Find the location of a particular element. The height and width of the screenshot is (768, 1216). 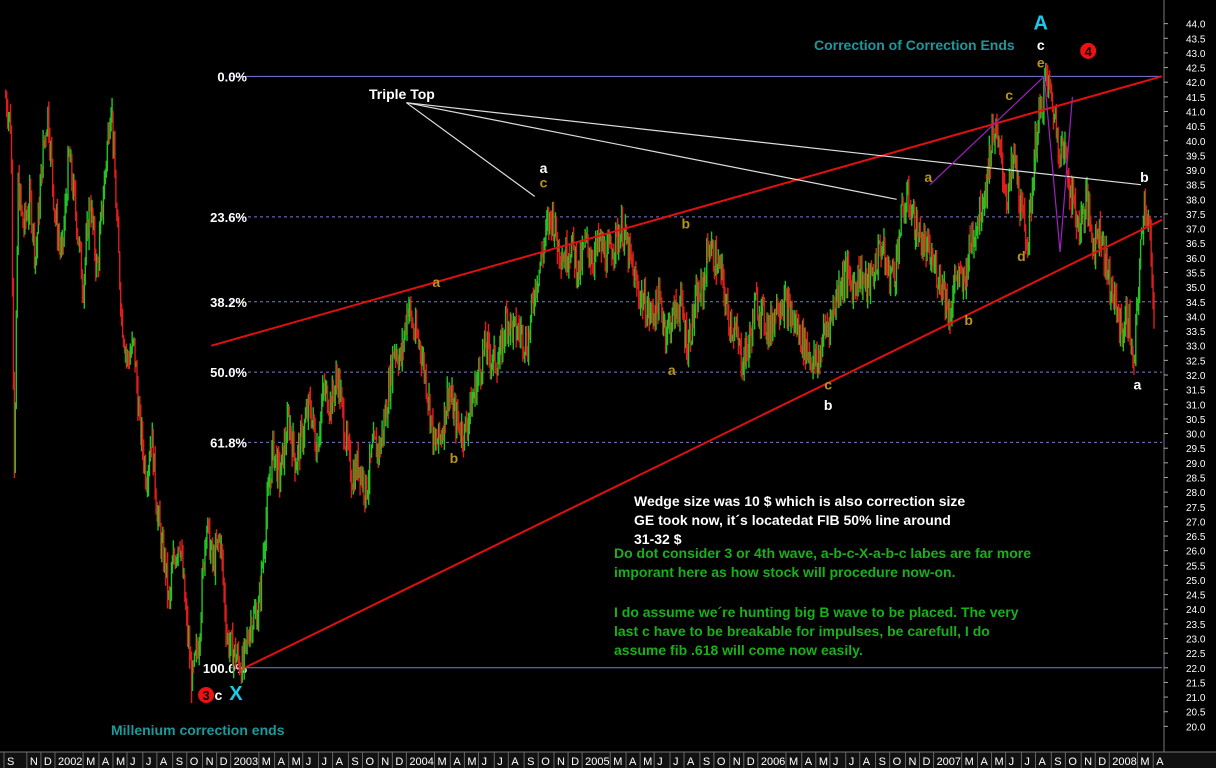

y-tick-label: 29.0 is located at coordinates (1196, 464).